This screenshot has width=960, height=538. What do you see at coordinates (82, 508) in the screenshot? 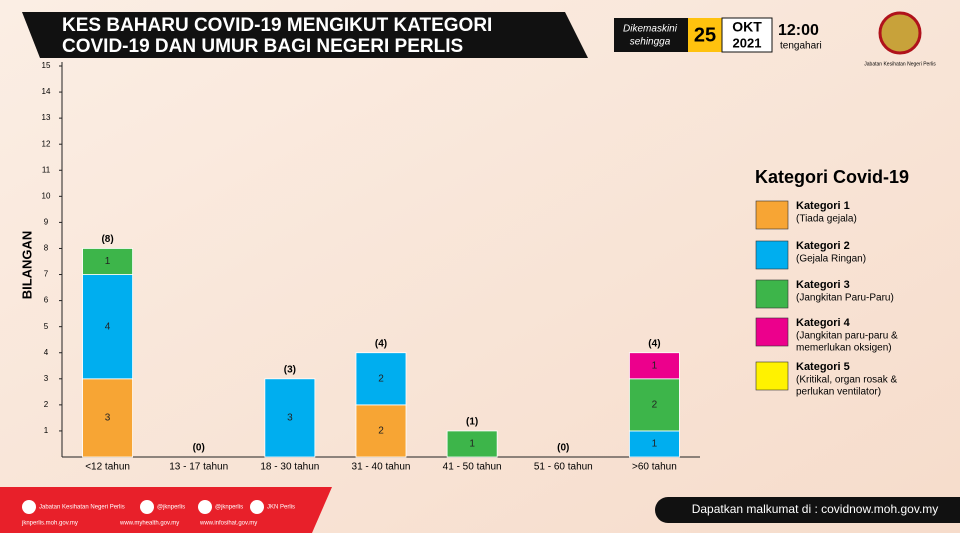
I see `social-handle: Jabatan Kesihatan Negeri Perlis` at bounding box center [82, 508].